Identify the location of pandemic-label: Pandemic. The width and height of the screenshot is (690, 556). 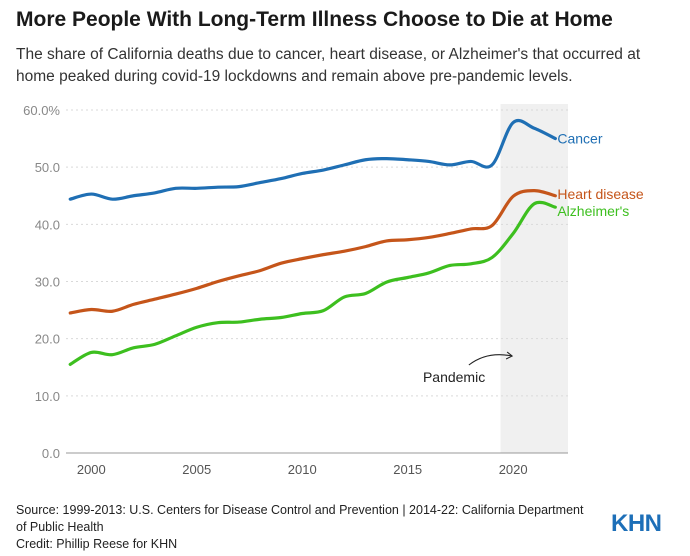
(454, 377).